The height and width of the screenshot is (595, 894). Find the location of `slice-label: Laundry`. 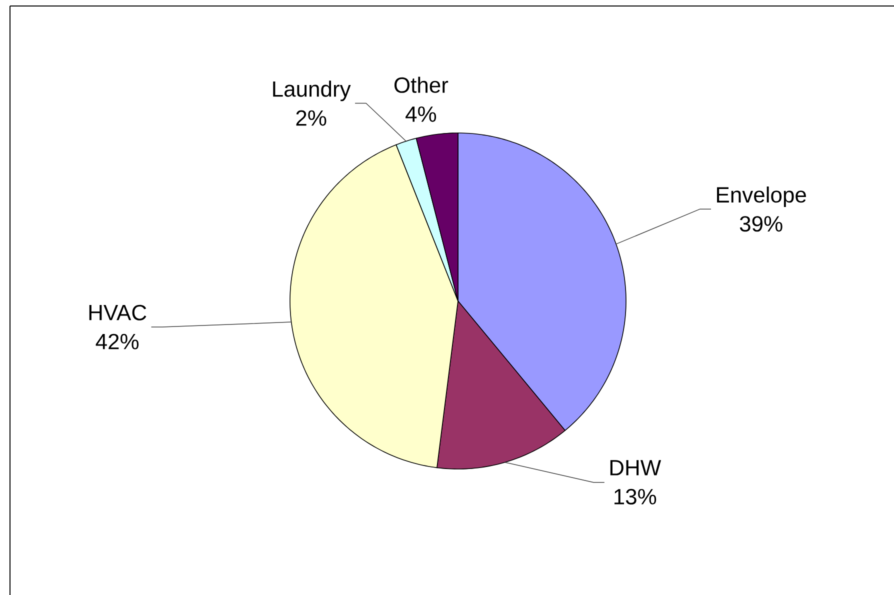

slice-label: Laundry is located at coordinates (312, 91).